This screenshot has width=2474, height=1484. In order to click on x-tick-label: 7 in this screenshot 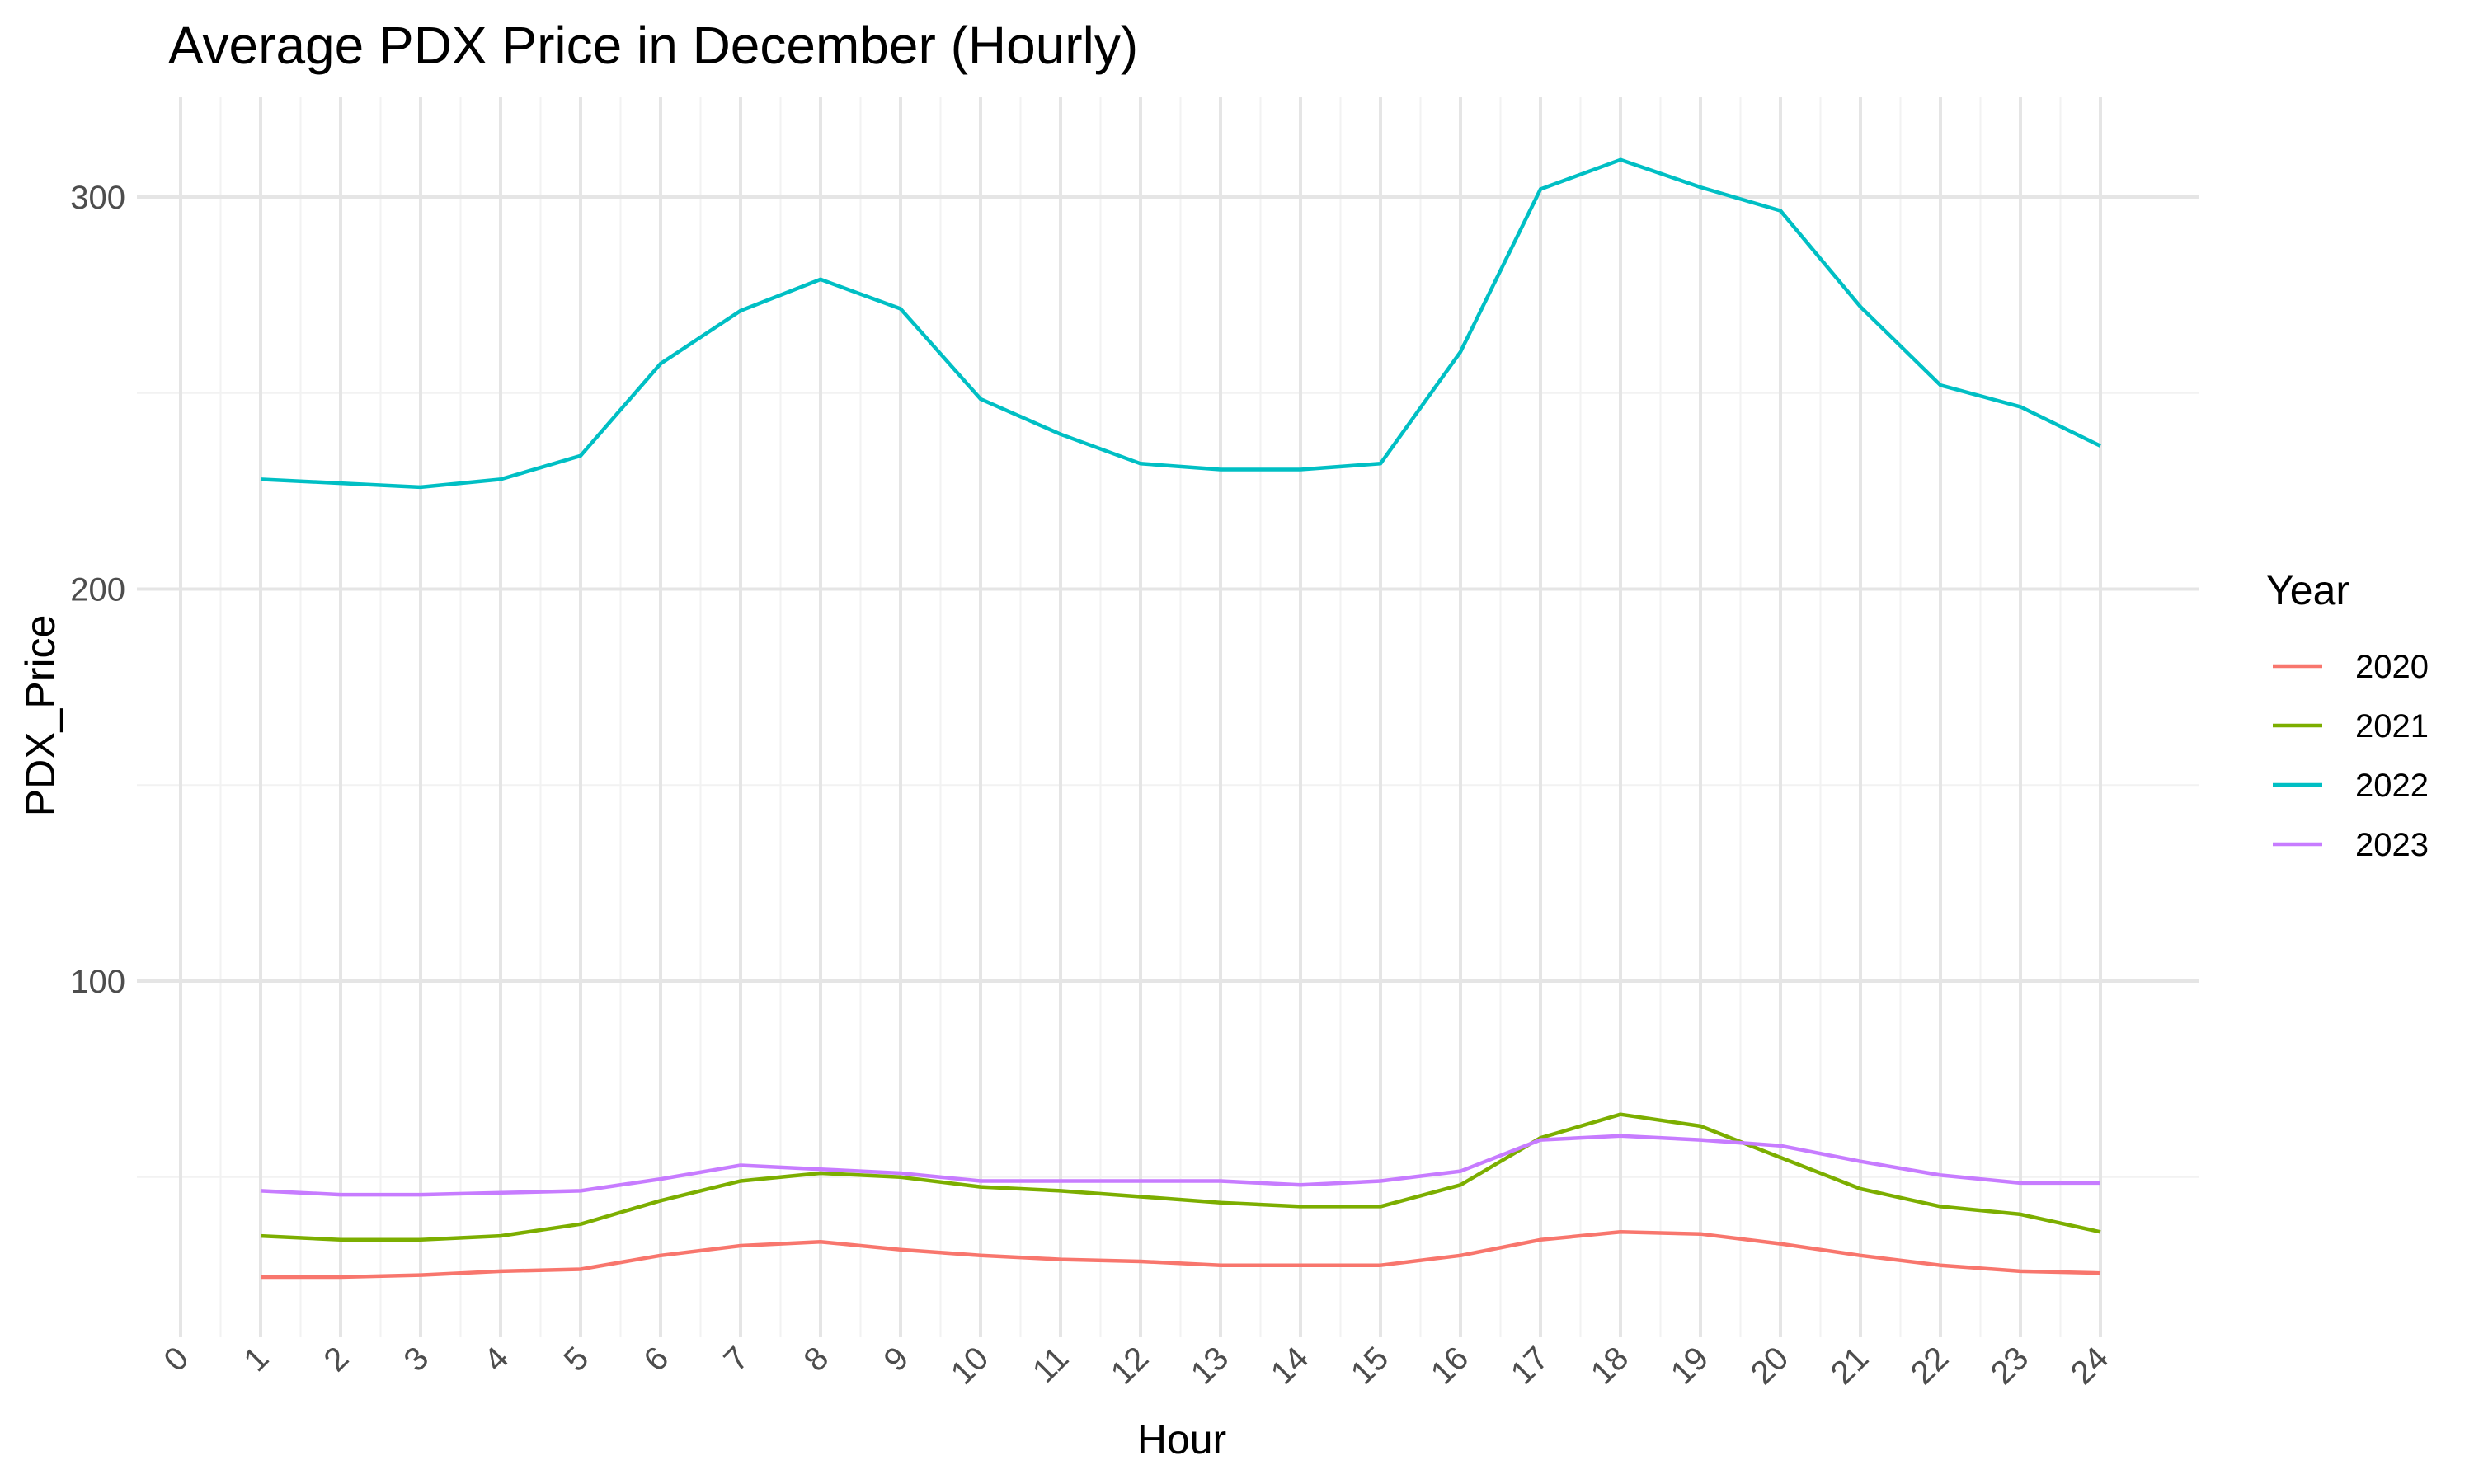, I will do `click(736, 1359)`.